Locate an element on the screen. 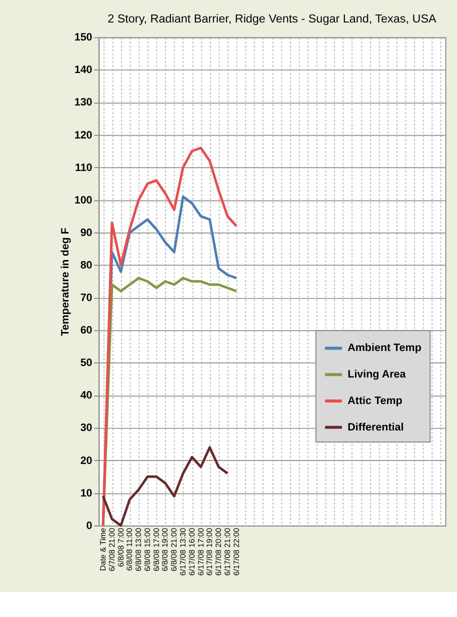  y-tick-label: 120 is located at coordinates (83, 135).